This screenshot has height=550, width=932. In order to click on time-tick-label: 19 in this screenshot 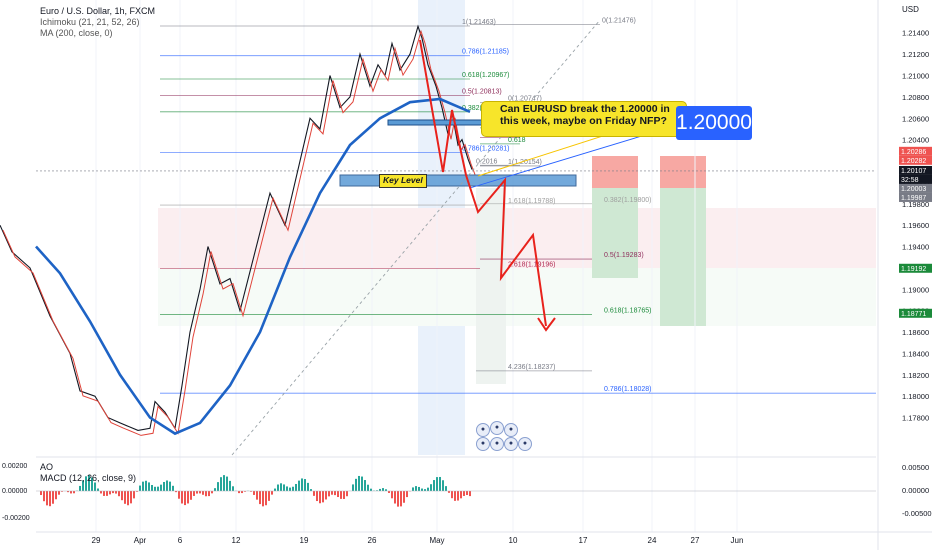, I will do `click(304, 540)`.